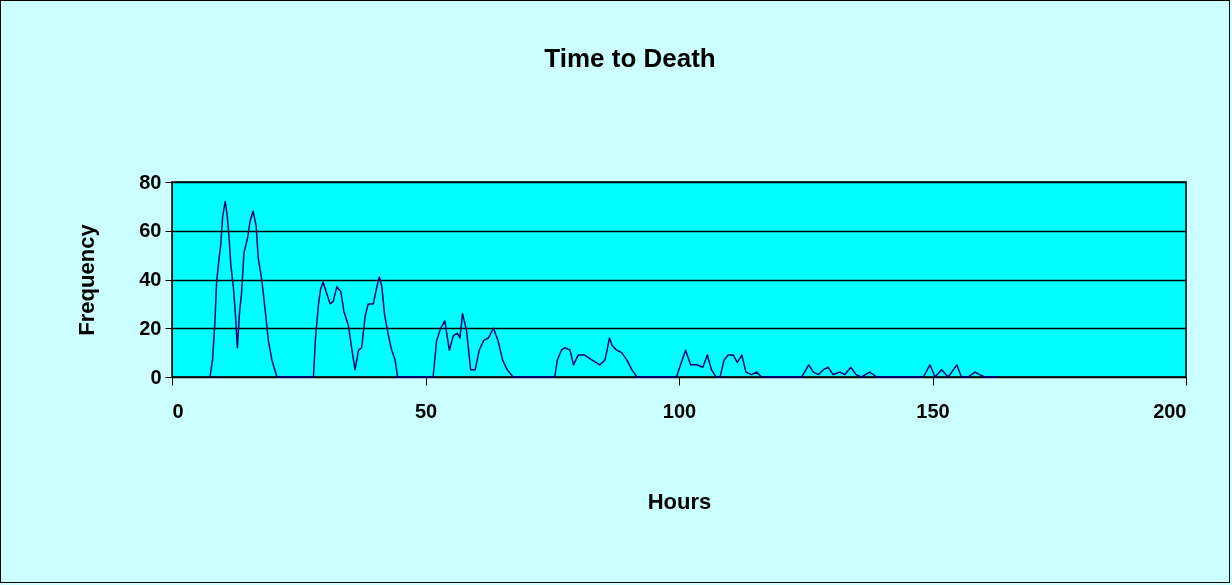  I want to click on y-tick-label: 80, so click(150, 181).